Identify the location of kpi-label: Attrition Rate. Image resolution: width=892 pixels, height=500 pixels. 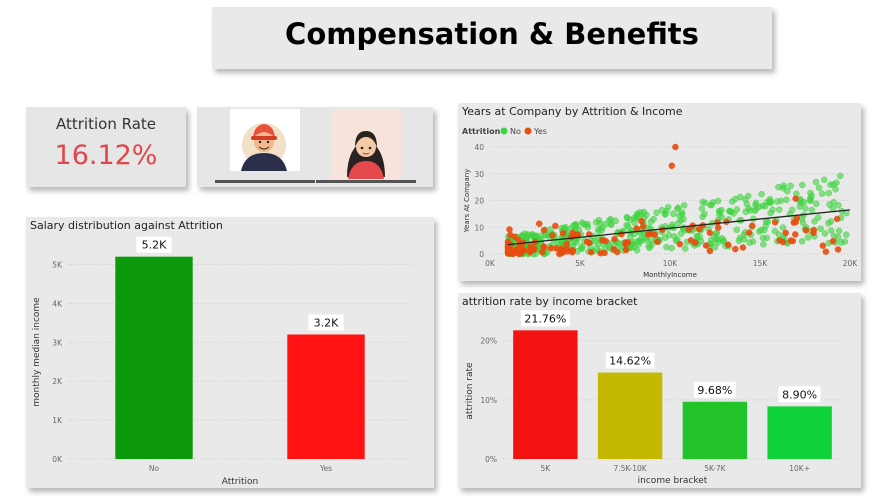
(106, 124).